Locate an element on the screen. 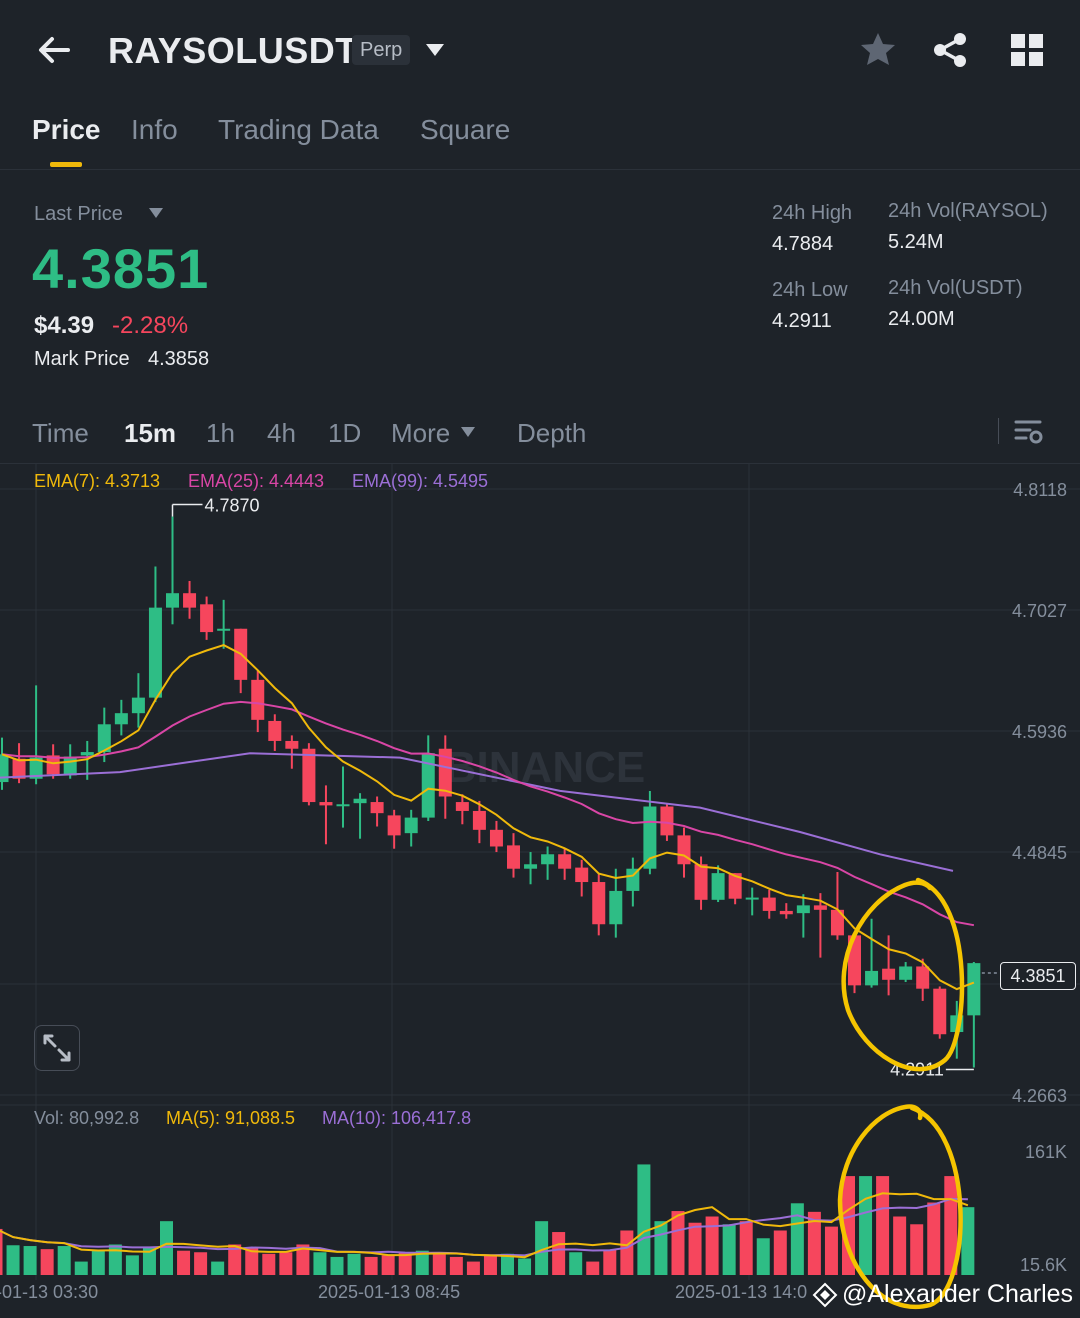 The width and height of the screenshot is (1080, 1318). x-tick-label: 2025-01-13 08:45 is located at coordinates (389, 1292).